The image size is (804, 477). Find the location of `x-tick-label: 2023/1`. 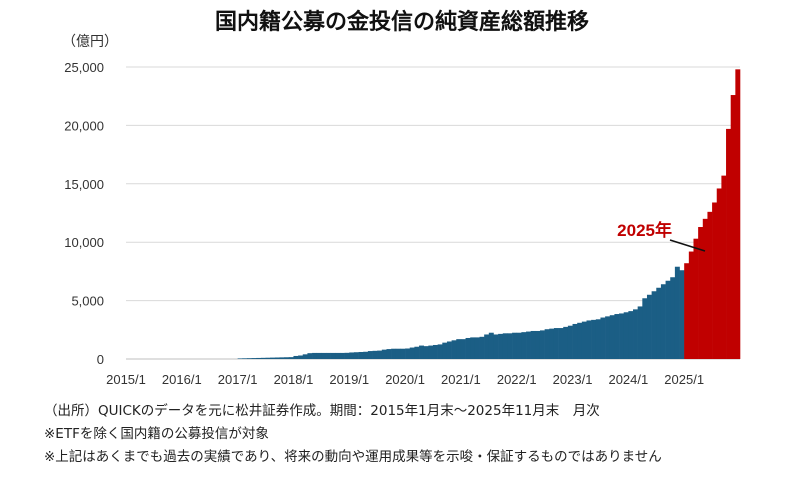

x-tick-label: 2023/1 is located at coordinates (573, 379).